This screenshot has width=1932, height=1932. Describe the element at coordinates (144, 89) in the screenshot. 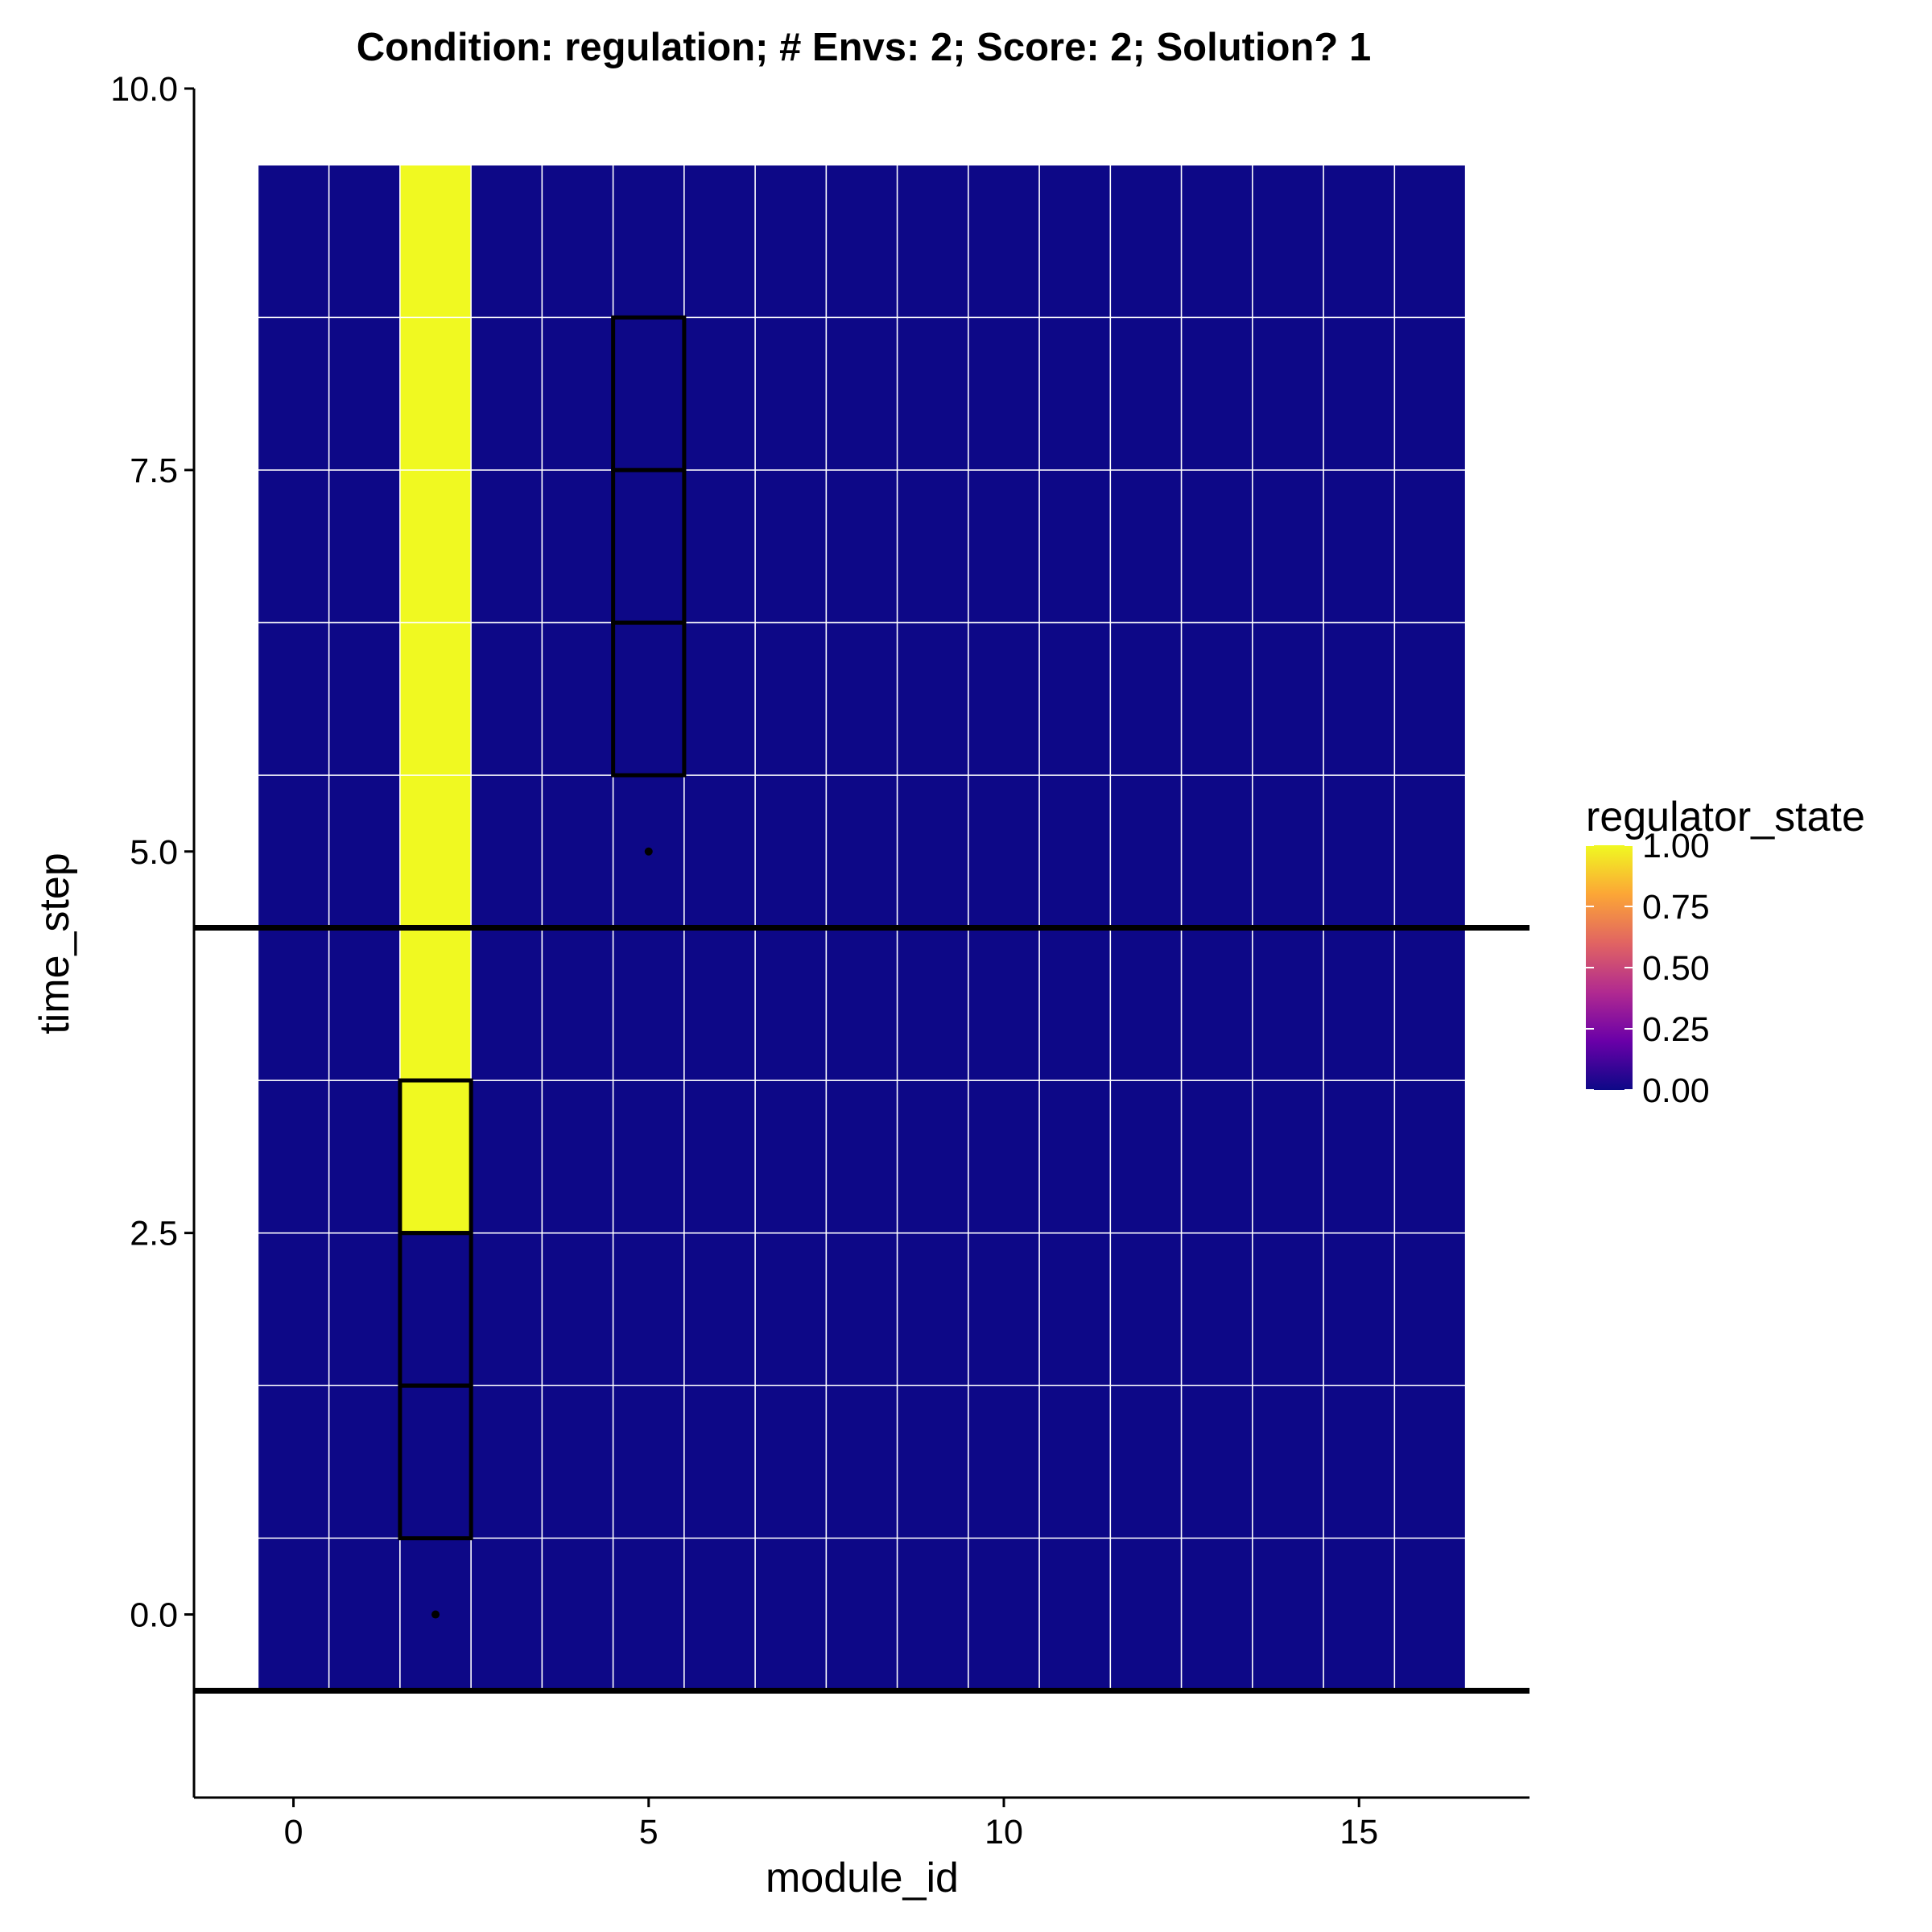

I see `y-tick-label: 10.0` at that location.